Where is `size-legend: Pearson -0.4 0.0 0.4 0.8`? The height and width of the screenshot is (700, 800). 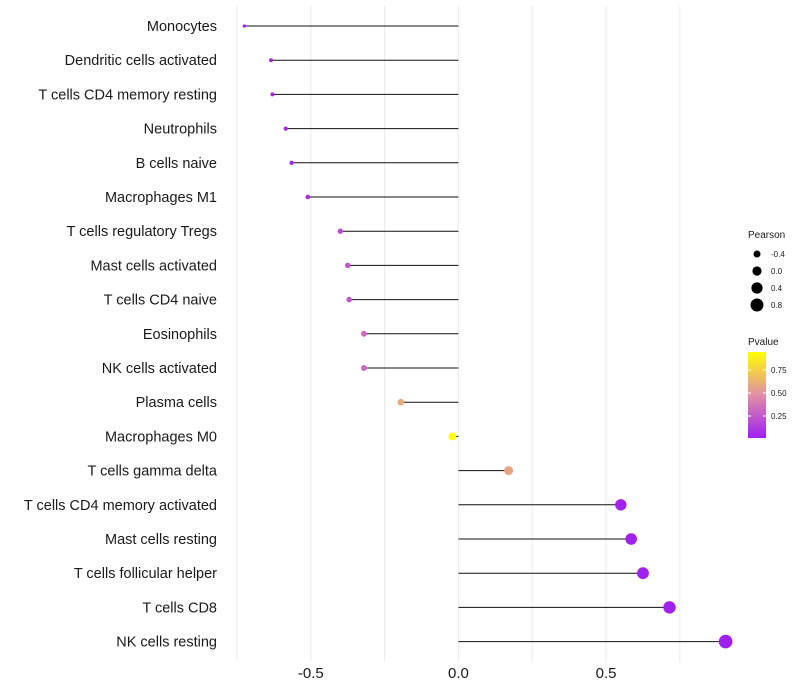
size-legend: Pearson -0.4 0.0 0.4 0.8 is located at coordinates (766, 271).